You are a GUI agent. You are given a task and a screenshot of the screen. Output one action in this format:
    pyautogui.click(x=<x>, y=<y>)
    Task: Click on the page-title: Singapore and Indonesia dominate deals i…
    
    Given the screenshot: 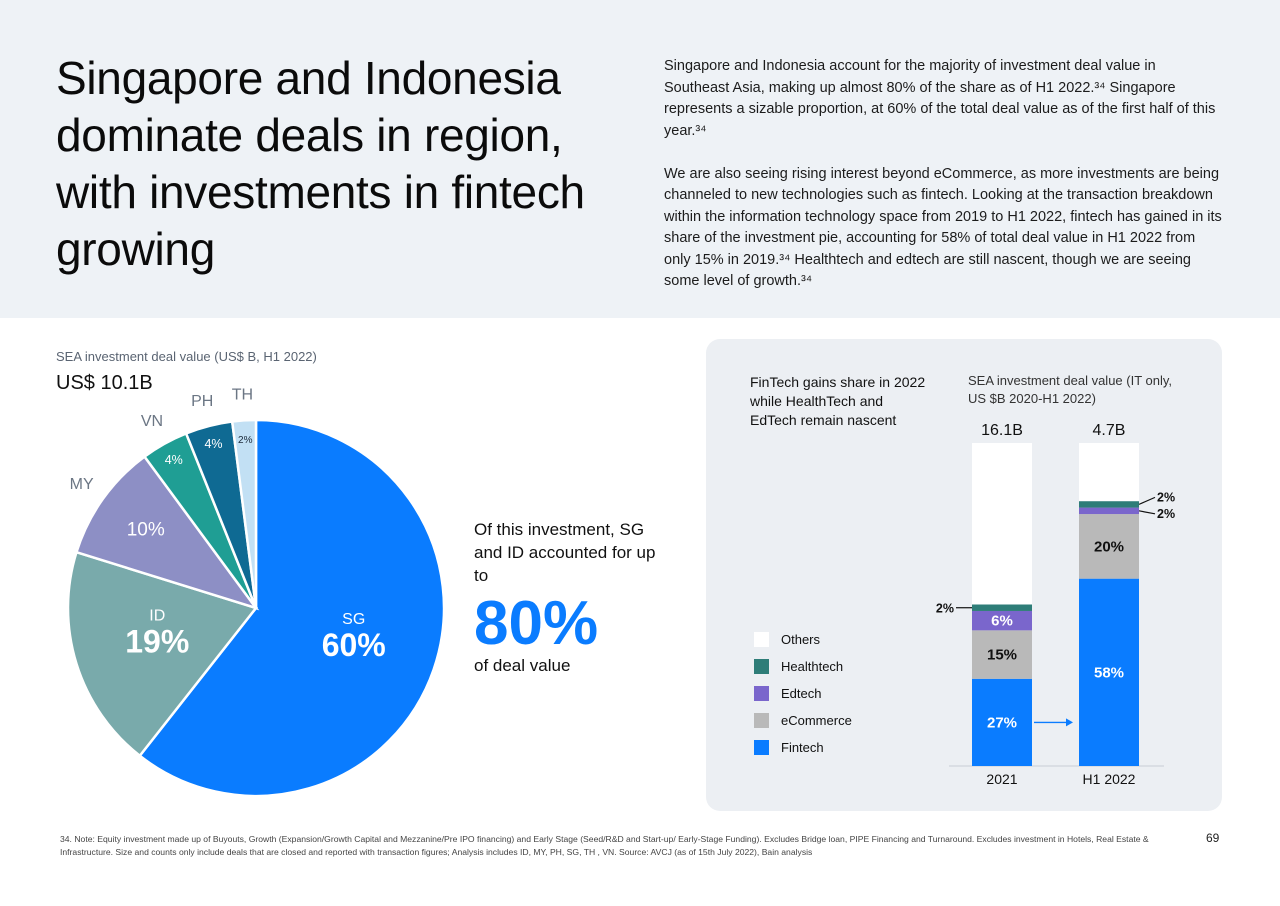 What is the action you would take?
    pyautogui.click(x=320, y=163)
    